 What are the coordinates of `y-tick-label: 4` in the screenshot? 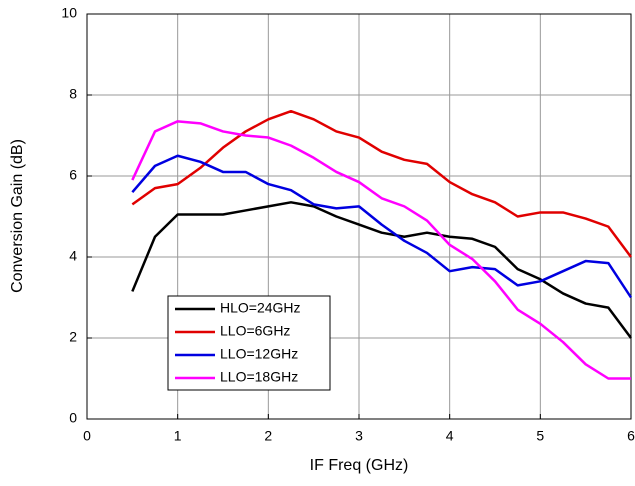 It's located at (73, 256).